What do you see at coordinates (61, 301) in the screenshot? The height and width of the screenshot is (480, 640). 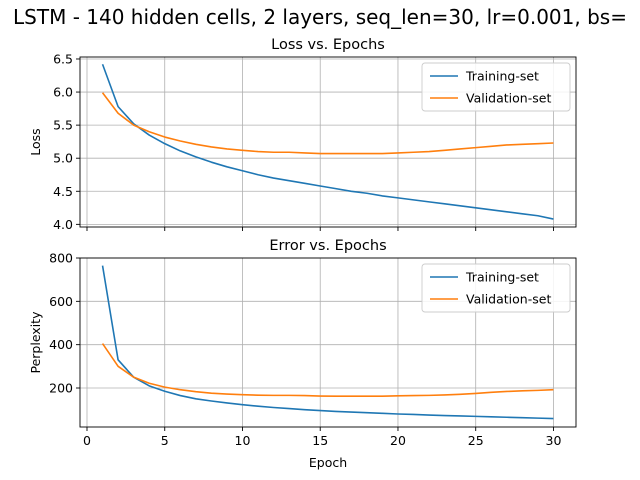 I see `y-tick-label: 600` at bounding box center [61, 301].